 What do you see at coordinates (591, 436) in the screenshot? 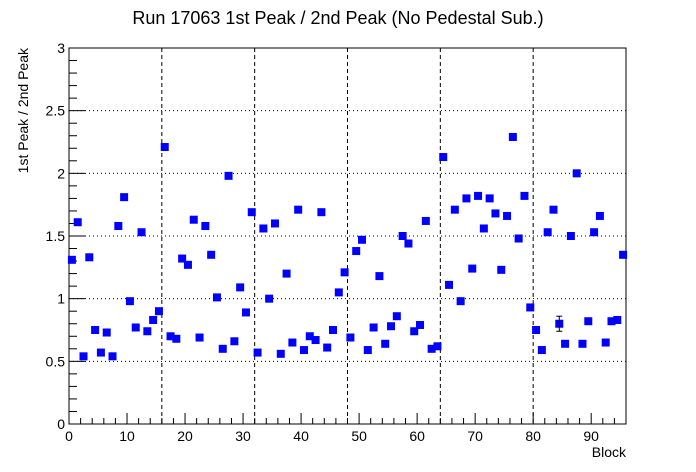
I see `x-tick-label: 90` at bounding box center [591, 436].